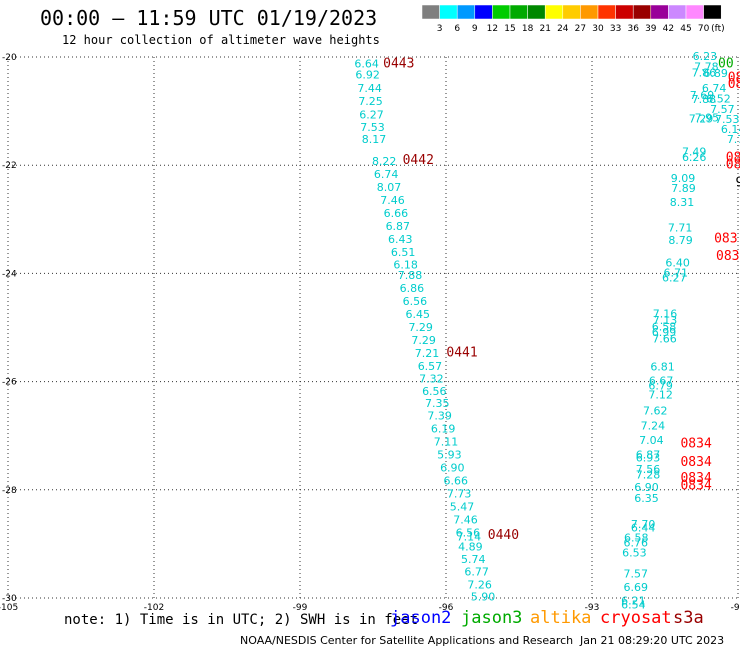 The image size is (740, 650). What do you see at coordinates (412, 288) in the screenshot?
I see `data-point-label: 6.86` at bounding box center [412, 288].